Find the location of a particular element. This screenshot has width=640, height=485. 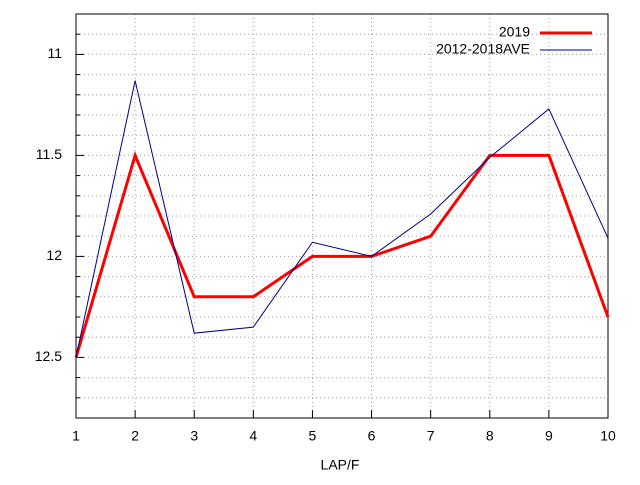

x-tick-label: 7 is located at coordinates (431, 436).